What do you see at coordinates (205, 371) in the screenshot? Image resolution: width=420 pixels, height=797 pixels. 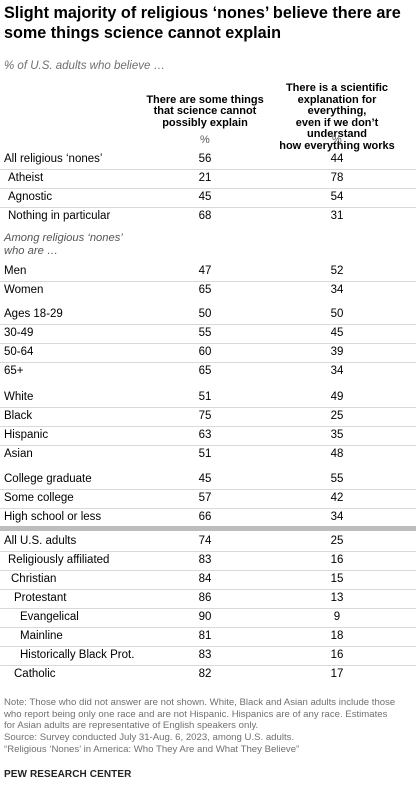 I see `value-cannot-explain: 65` at bounding box center [205, 371].